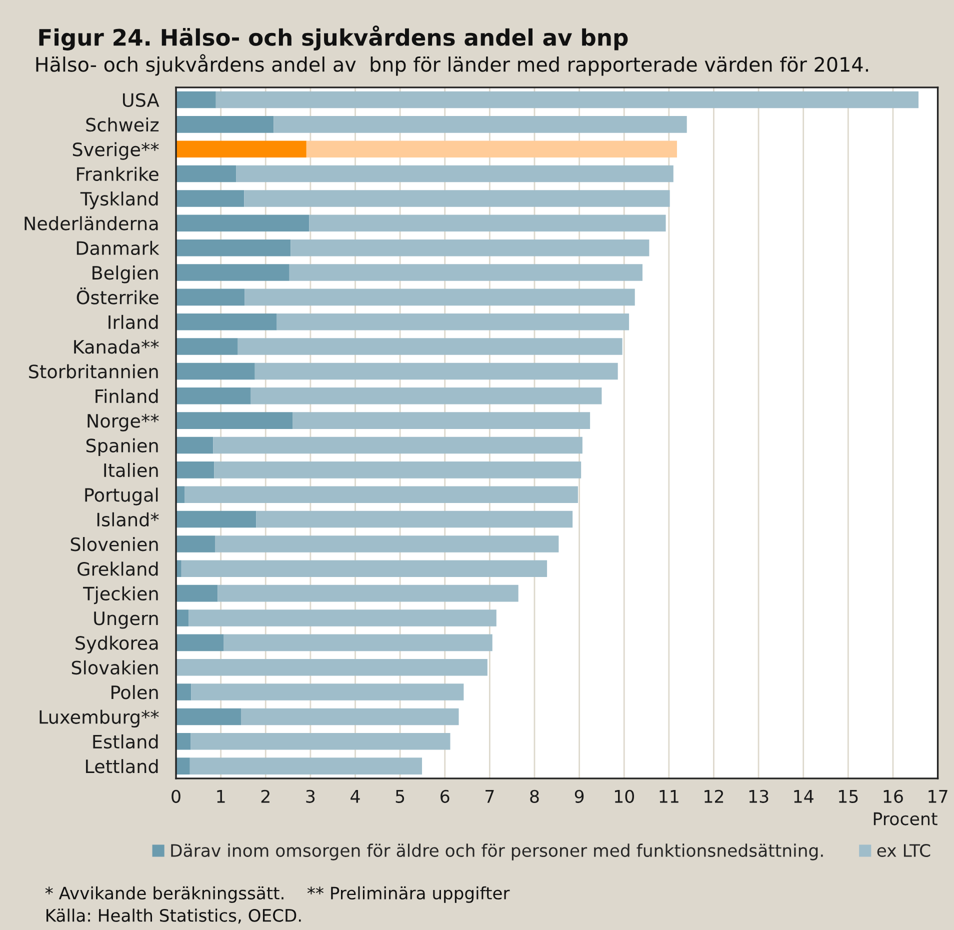 The height and width of the screenshot is (930, 954). Describe the element at coordinates (117, 645) in the screenshot. I see `y-tick-label: Sydkorea` at that location.